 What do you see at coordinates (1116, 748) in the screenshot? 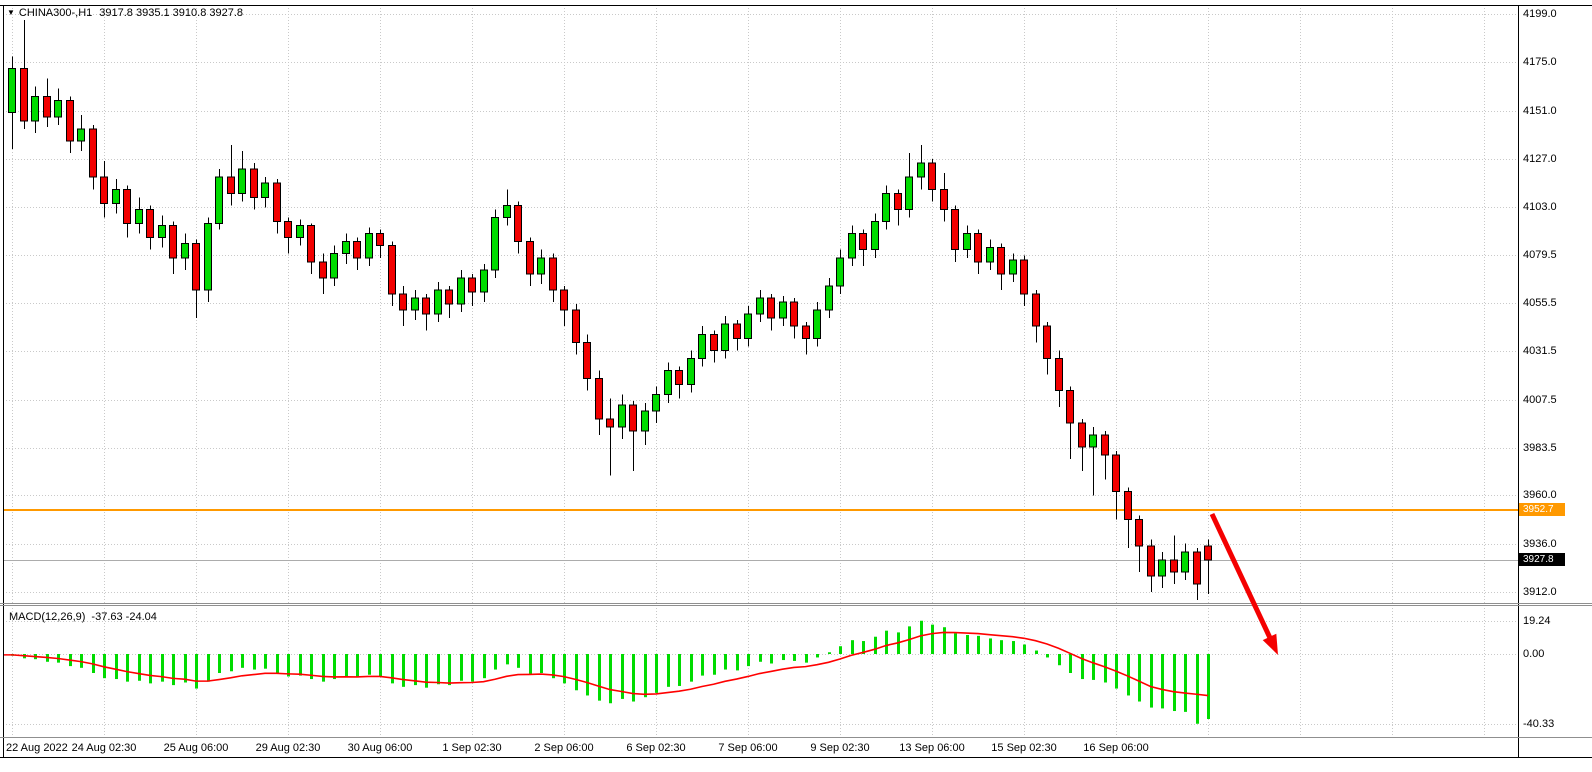
I see `time-axis-label: 16 Sep 06:00` at bounding box center [1116, 748].